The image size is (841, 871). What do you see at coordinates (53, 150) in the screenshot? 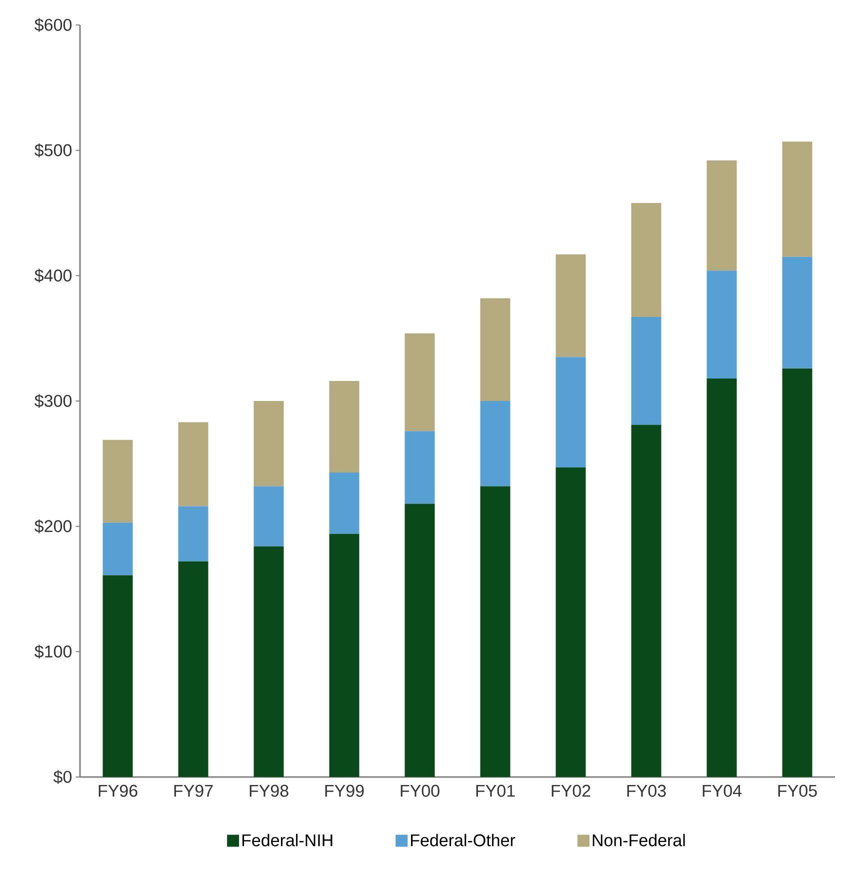
I see `y-tick-label: $500` at bounding box center [53, 150].